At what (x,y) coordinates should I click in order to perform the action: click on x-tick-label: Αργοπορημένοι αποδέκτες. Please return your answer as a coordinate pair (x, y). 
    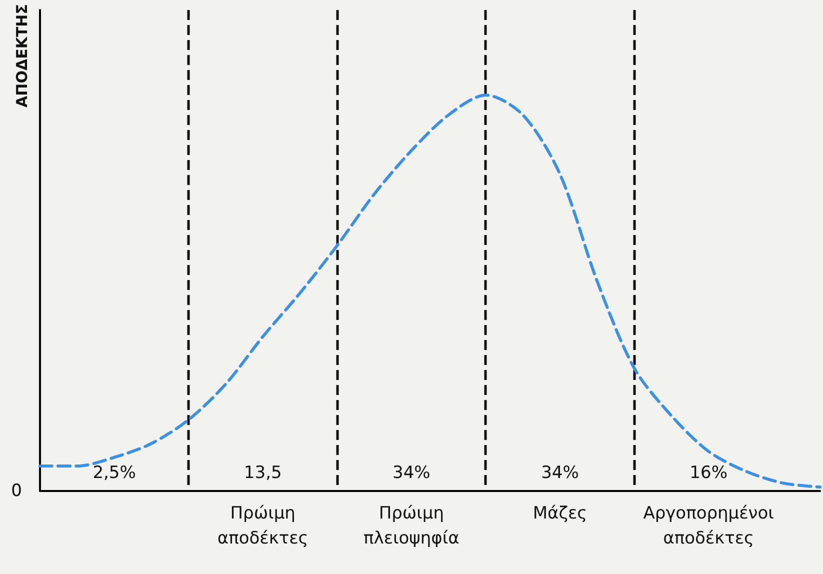
    Looking at the image, I should click on (708, 526).